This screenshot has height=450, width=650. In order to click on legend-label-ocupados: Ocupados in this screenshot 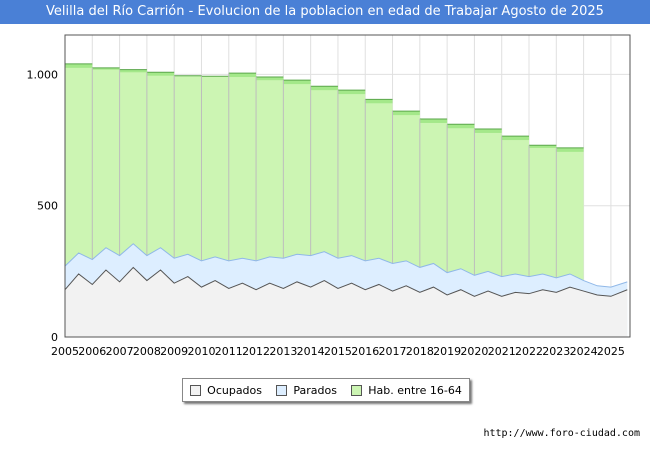, I will do `click(235, 390)`.